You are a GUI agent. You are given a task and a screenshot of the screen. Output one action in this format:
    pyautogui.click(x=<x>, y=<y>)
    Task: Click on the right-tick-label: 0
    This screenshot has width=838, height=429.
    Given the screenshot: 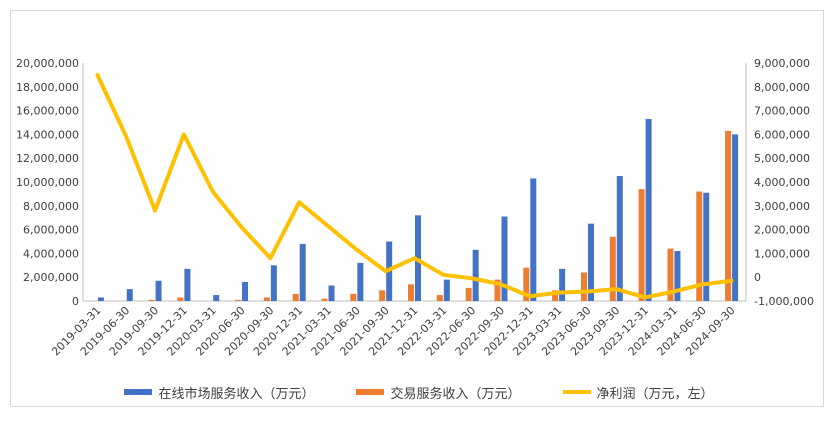 What is the action you would take?
    pyautogui.click(x=757, y=277)
    